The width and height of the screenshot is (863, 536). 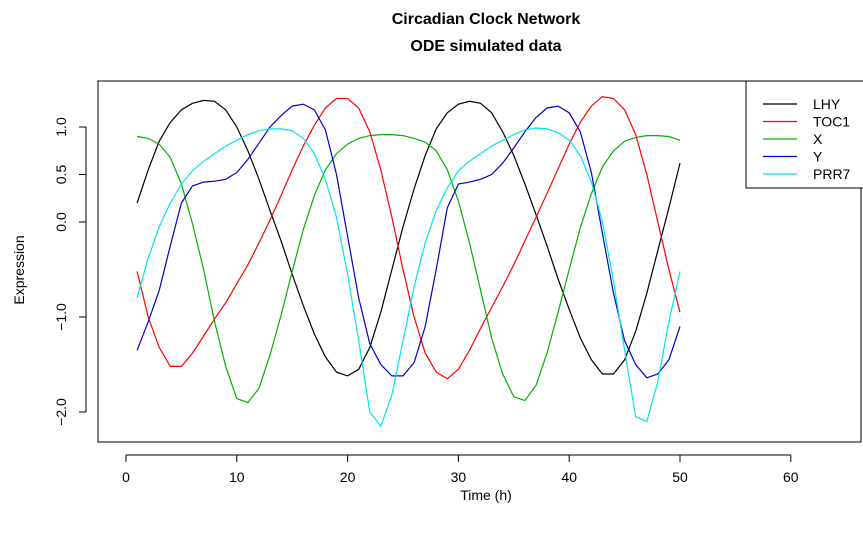 I want to click on x-tick-label: 40, so click(x=569, y=477).